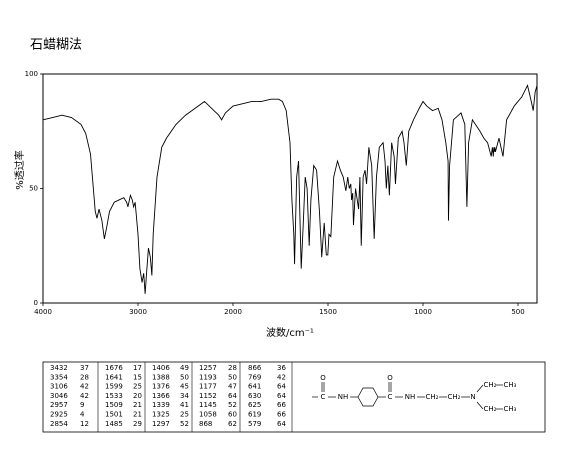  What do you see at coordinates (161, 387) in the screenshot?
I see `table-cell: 1376` at bounding box center [161, 387].